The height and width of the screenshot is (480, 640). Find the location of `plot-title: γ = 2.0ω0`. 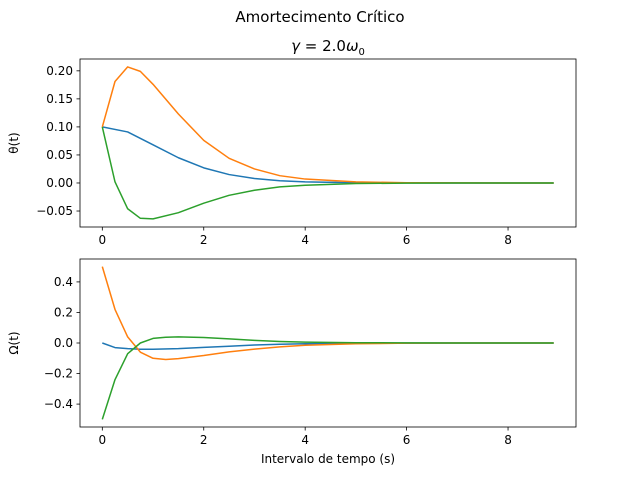

plot-title: γ = 2.0ω0 is located at coordinates (328, 47).